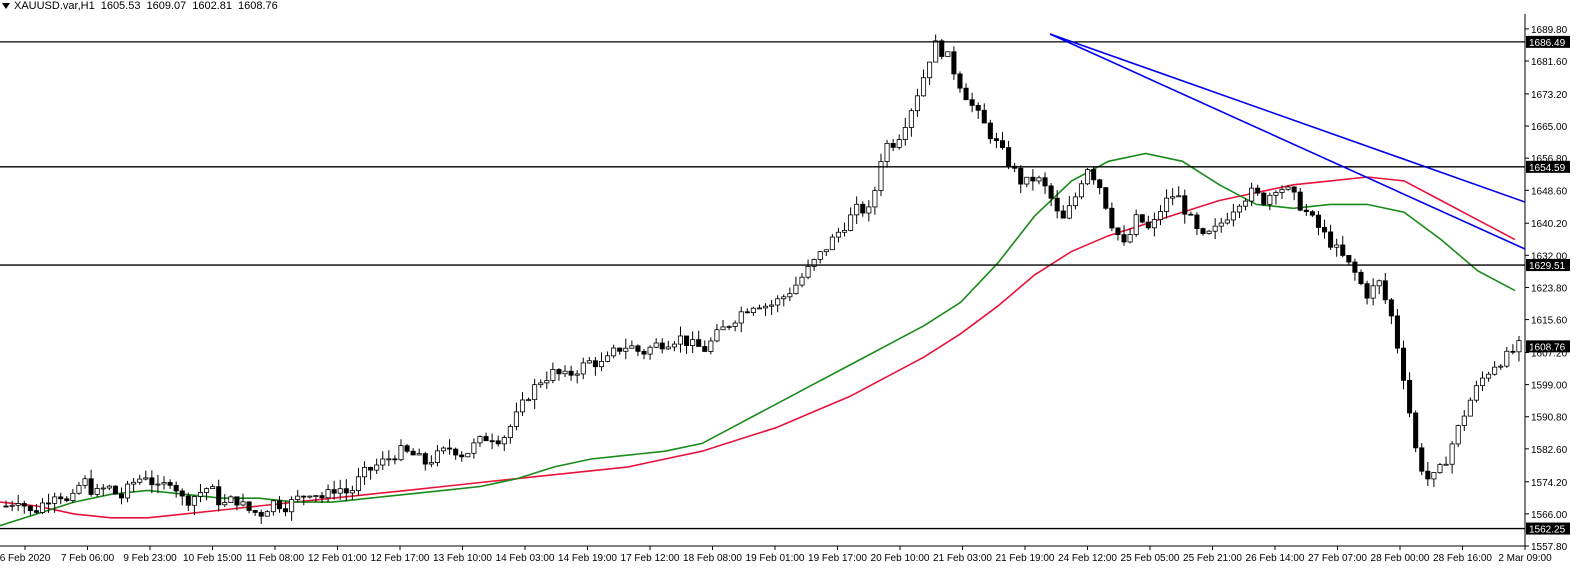 This screenshot has height=571, width=1589. Describe the element at coordinates (1337, 558) in the screenshot. I see `x-tick-label: 27 Feb 07:00` at that location.